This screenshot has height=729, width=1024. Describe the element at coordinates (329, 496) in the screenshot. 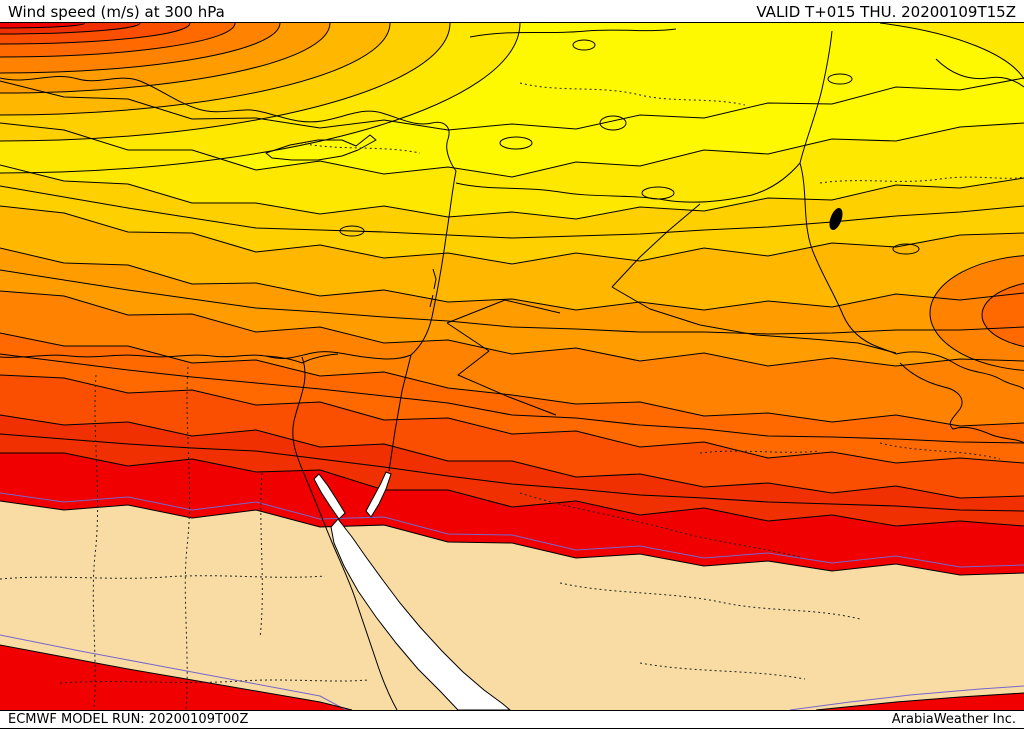

I see `gulf-of-suez` at that location.